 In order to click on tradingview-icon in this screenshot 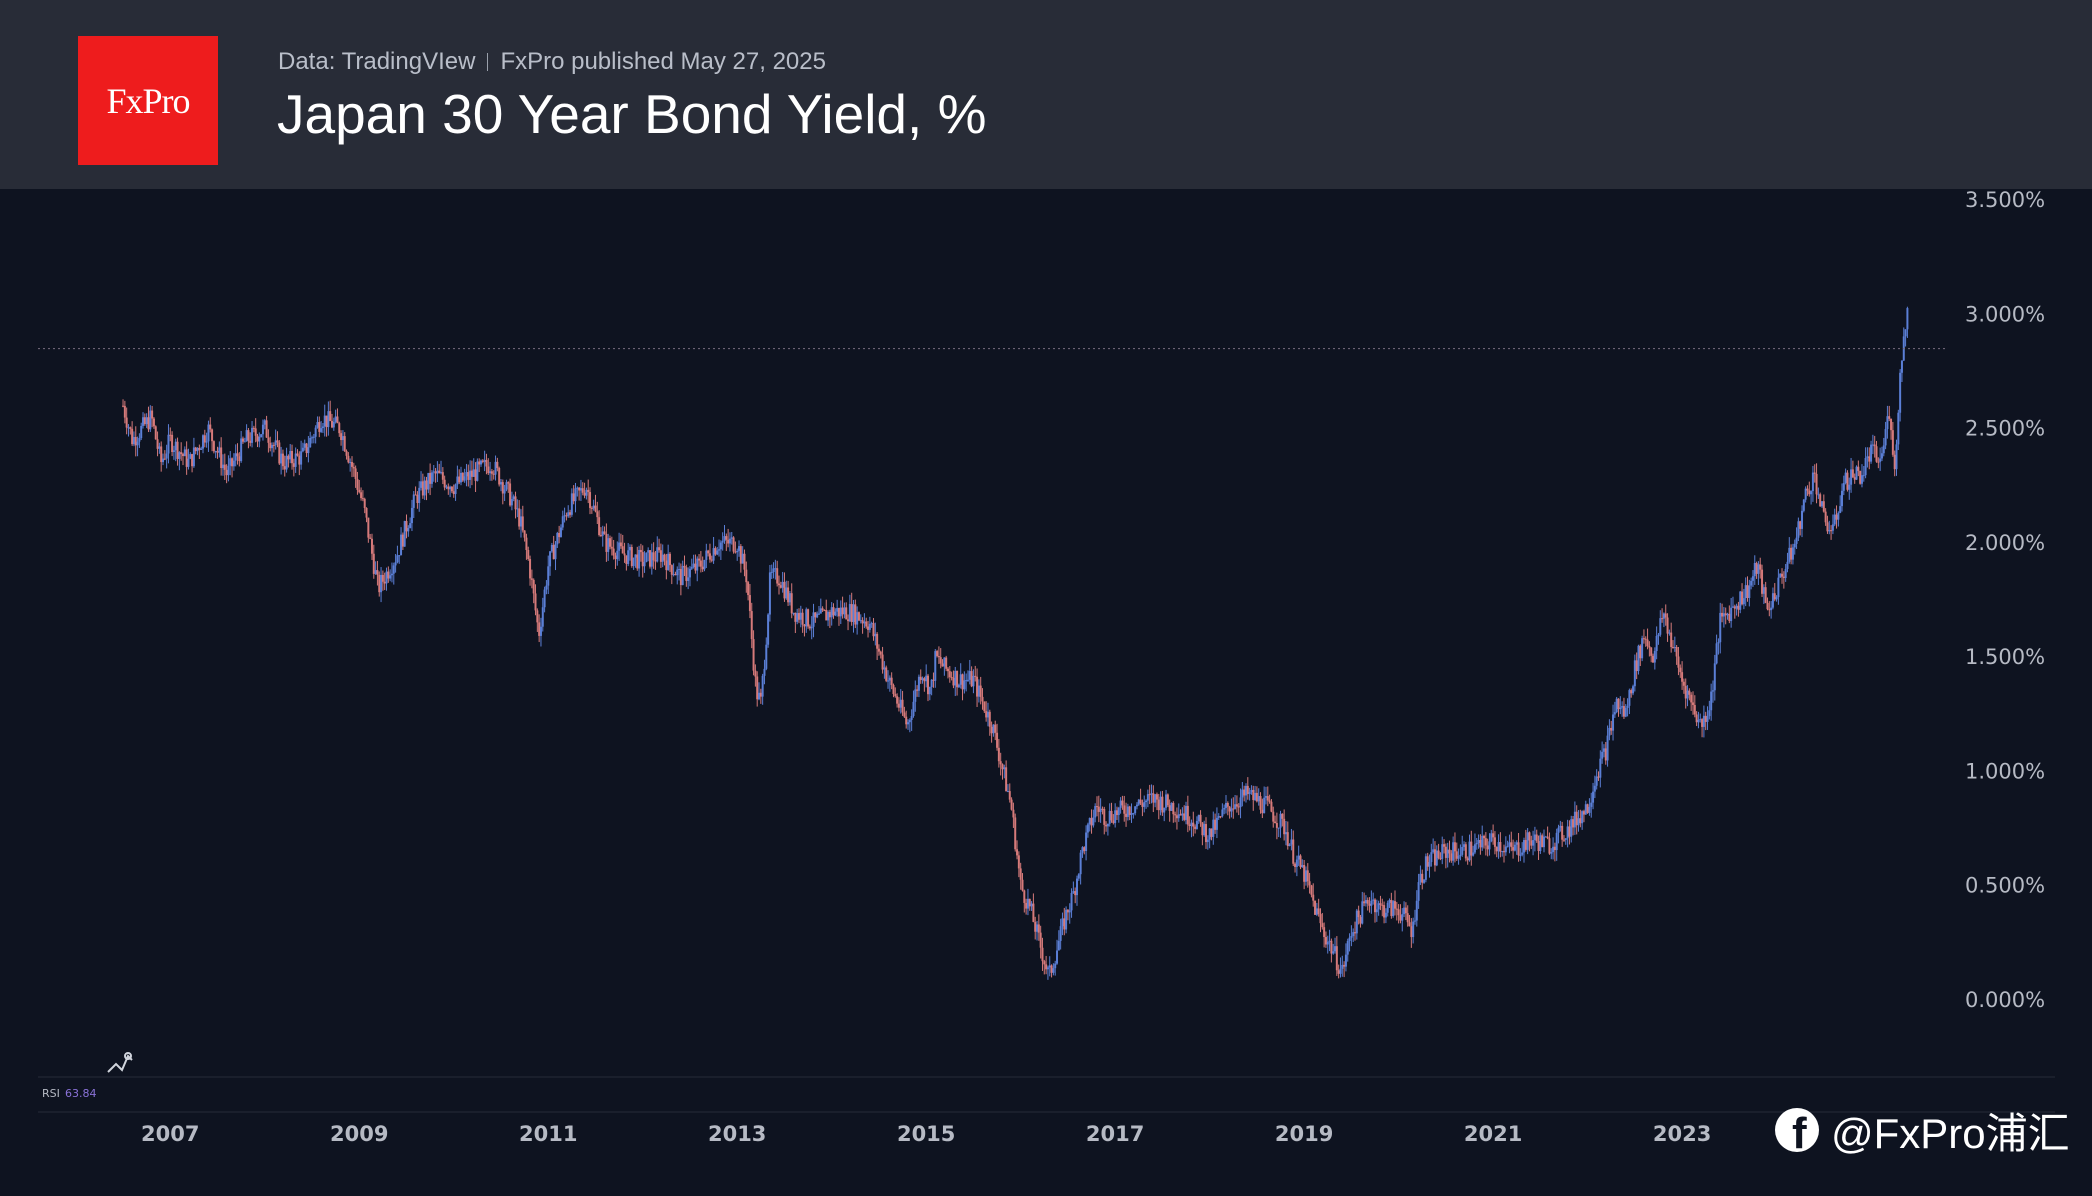, I will do `click(120, 1062)`.